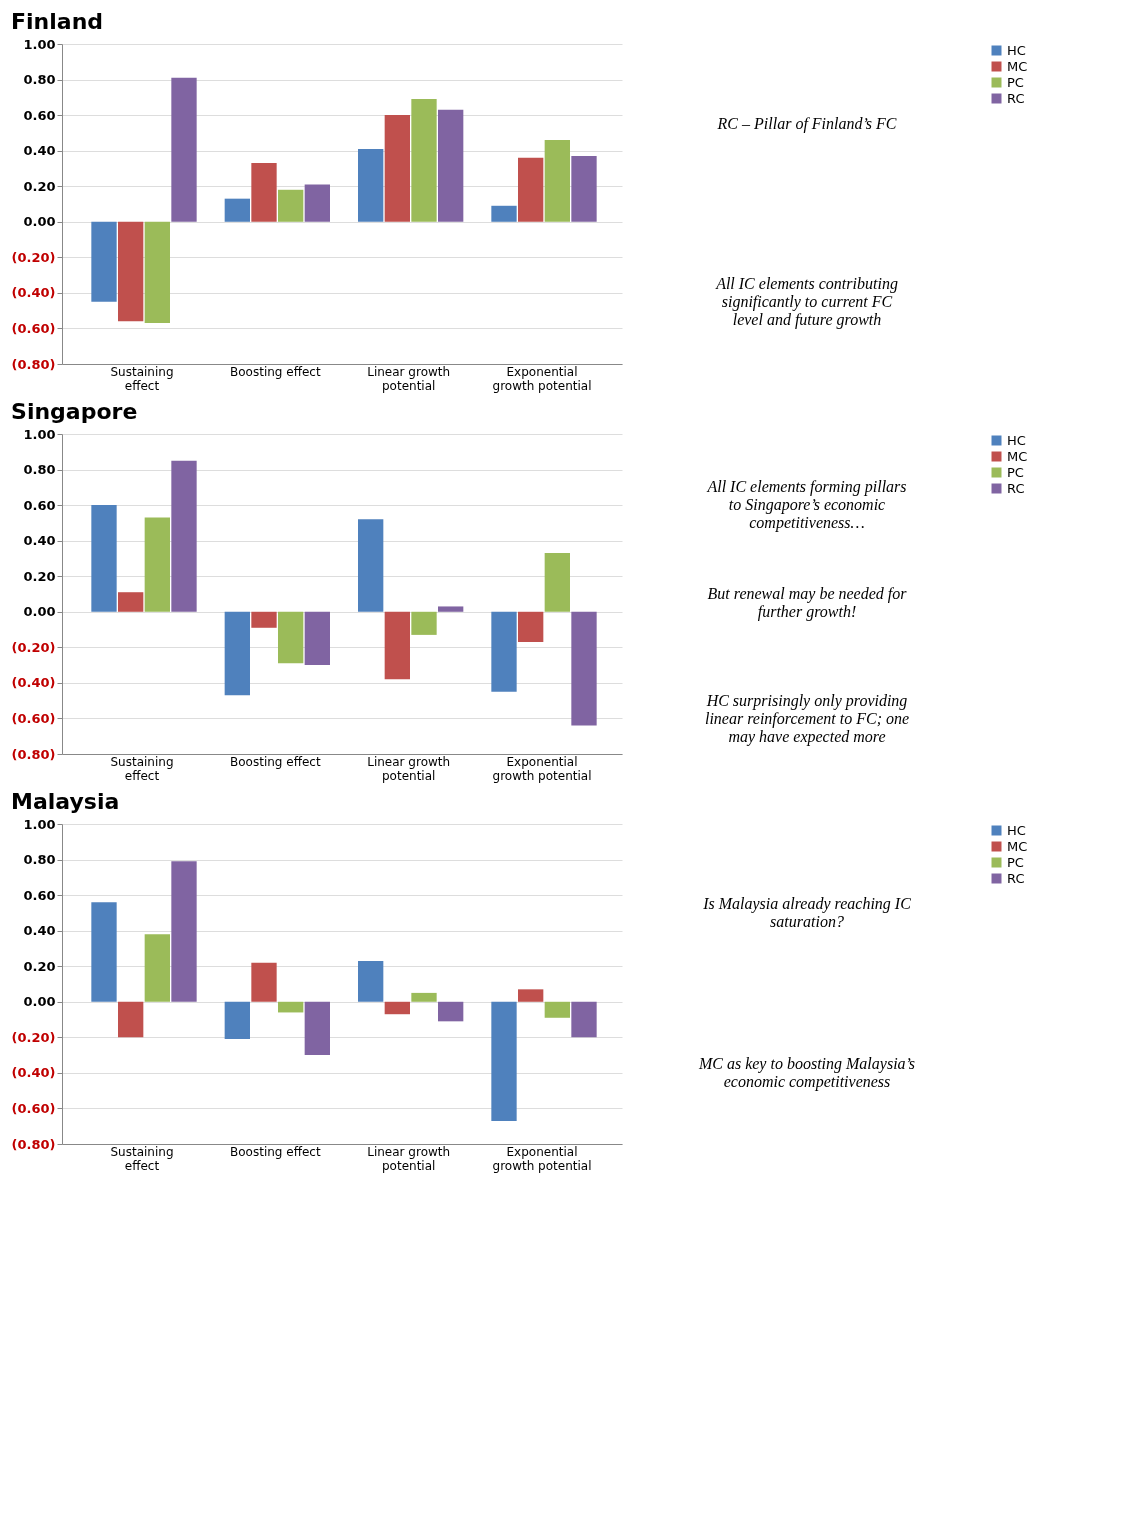 The width and height of the screenshot is (1139, 1517). Describe the element at coordinates (57, 21) in the screenshot. I see `chart-title: Finland` at that location.